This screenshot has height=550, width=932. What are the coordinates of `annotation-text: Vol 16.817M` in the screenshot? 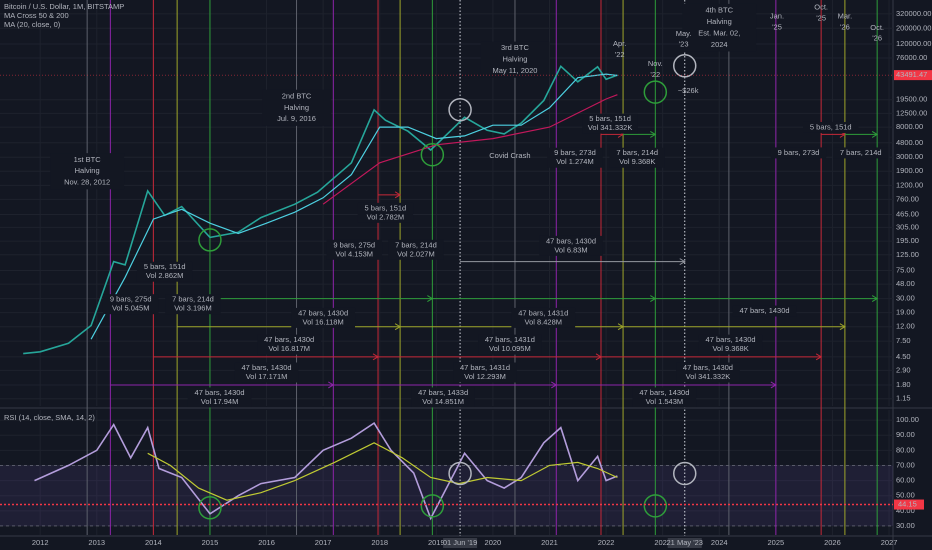 It's located at (289, 348).